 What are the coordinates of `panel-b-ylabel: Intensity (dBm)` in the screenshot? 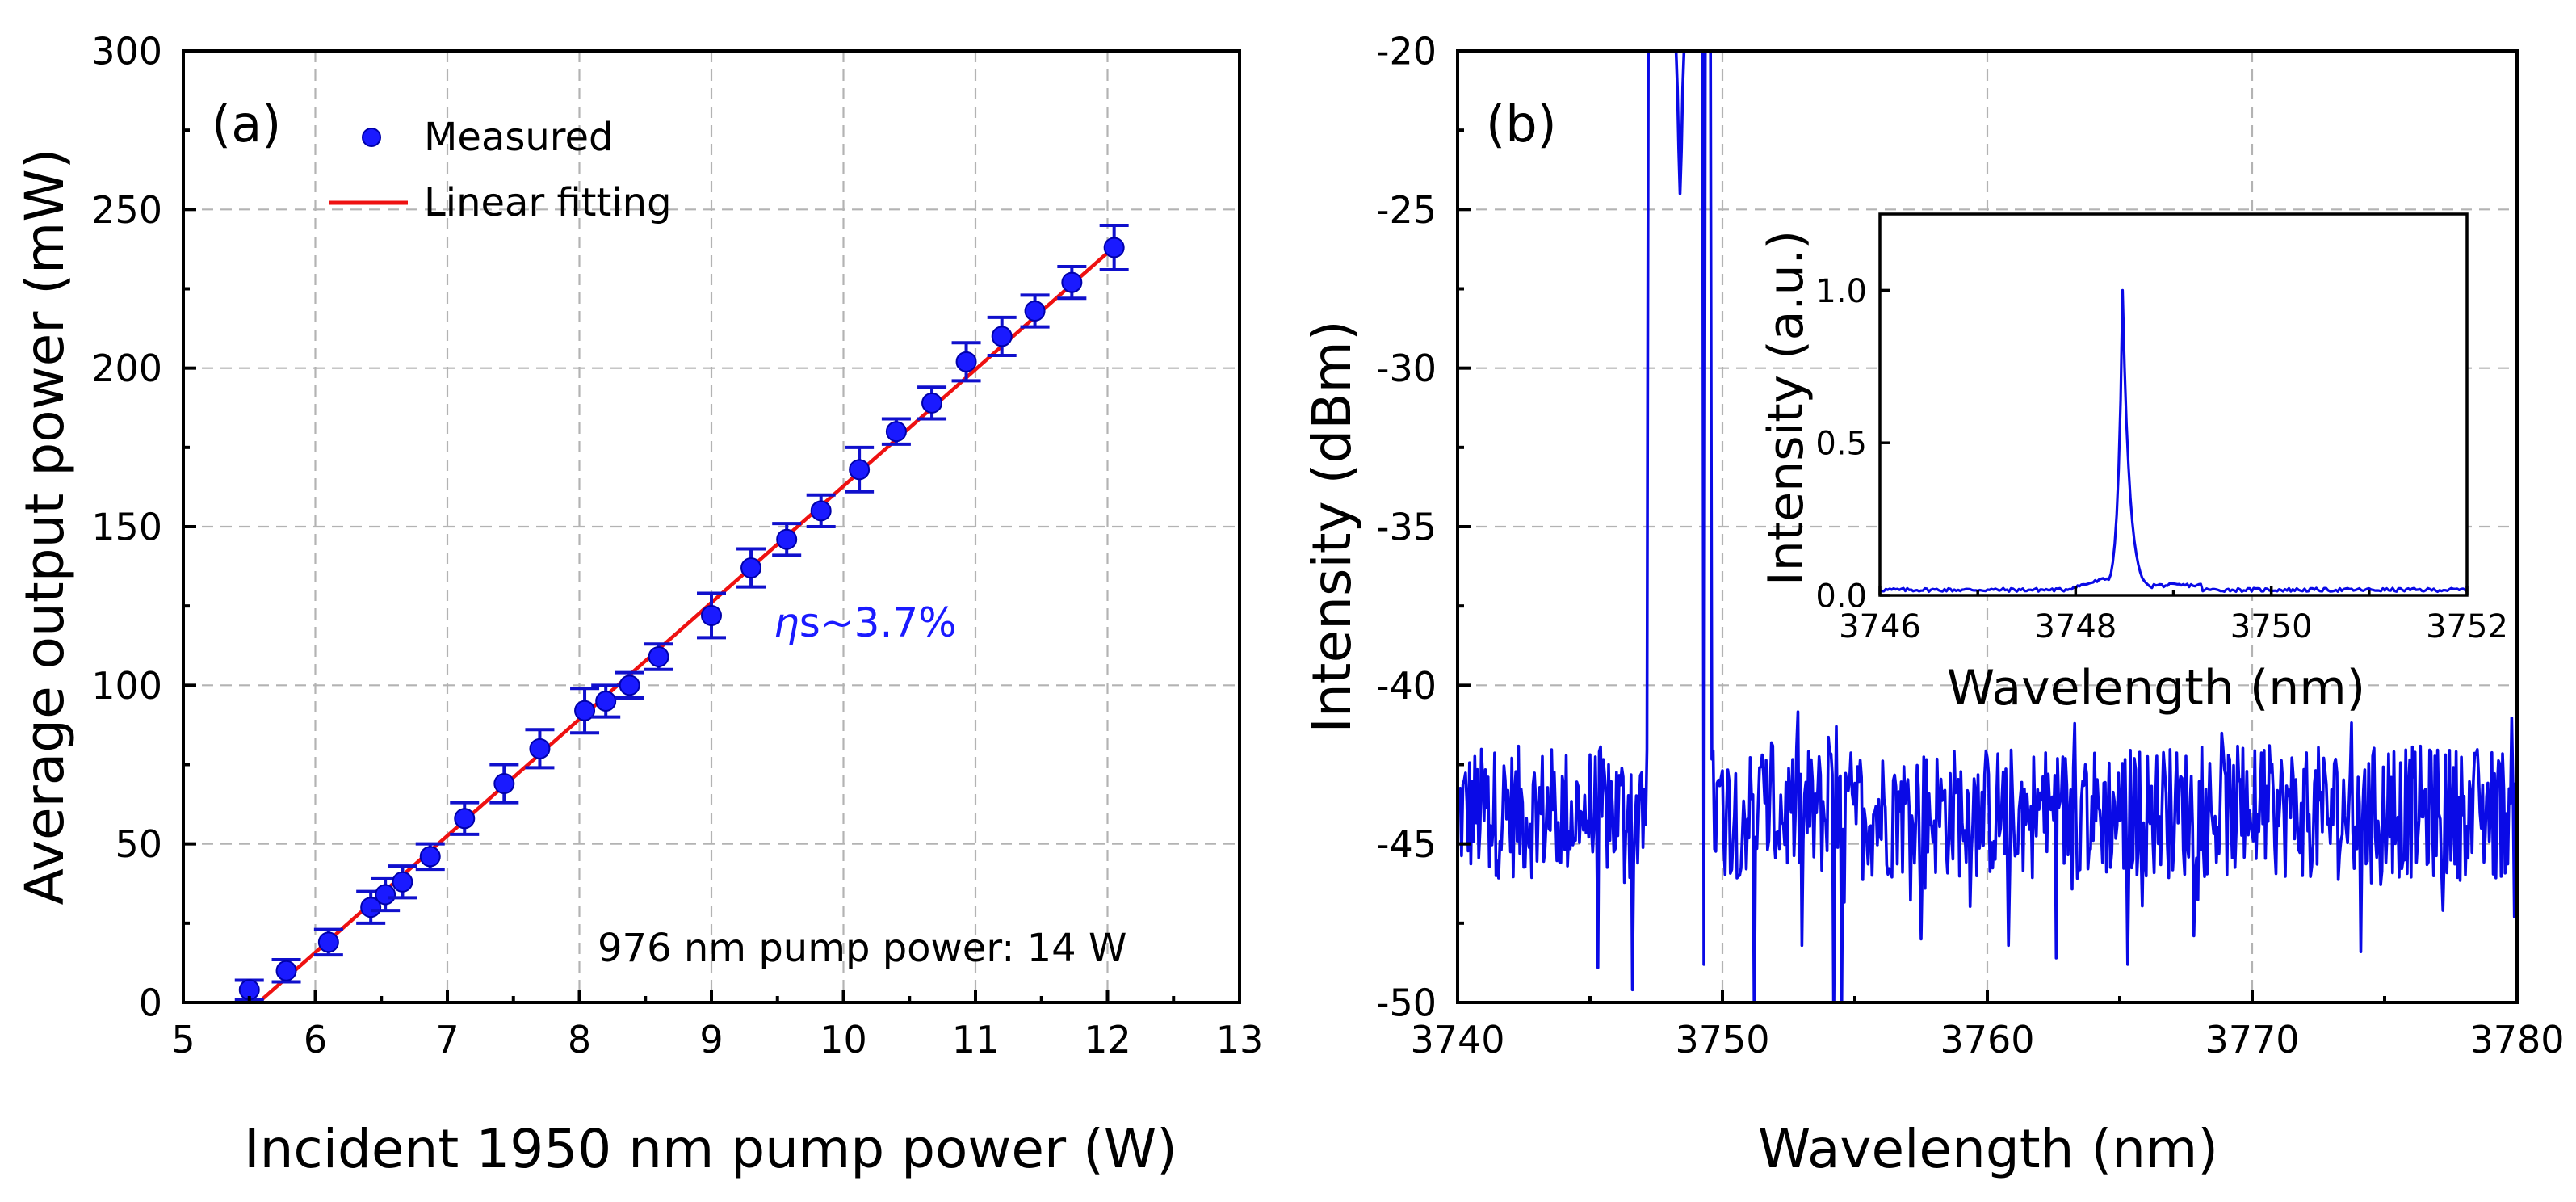 It's located at (1332, 526).